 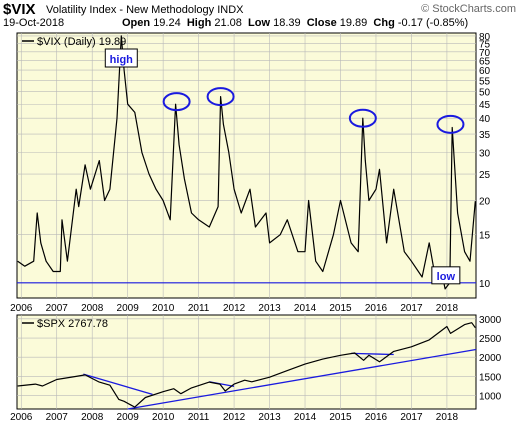 I want to click on high-callout-label: high, so click(x=121, y=60).